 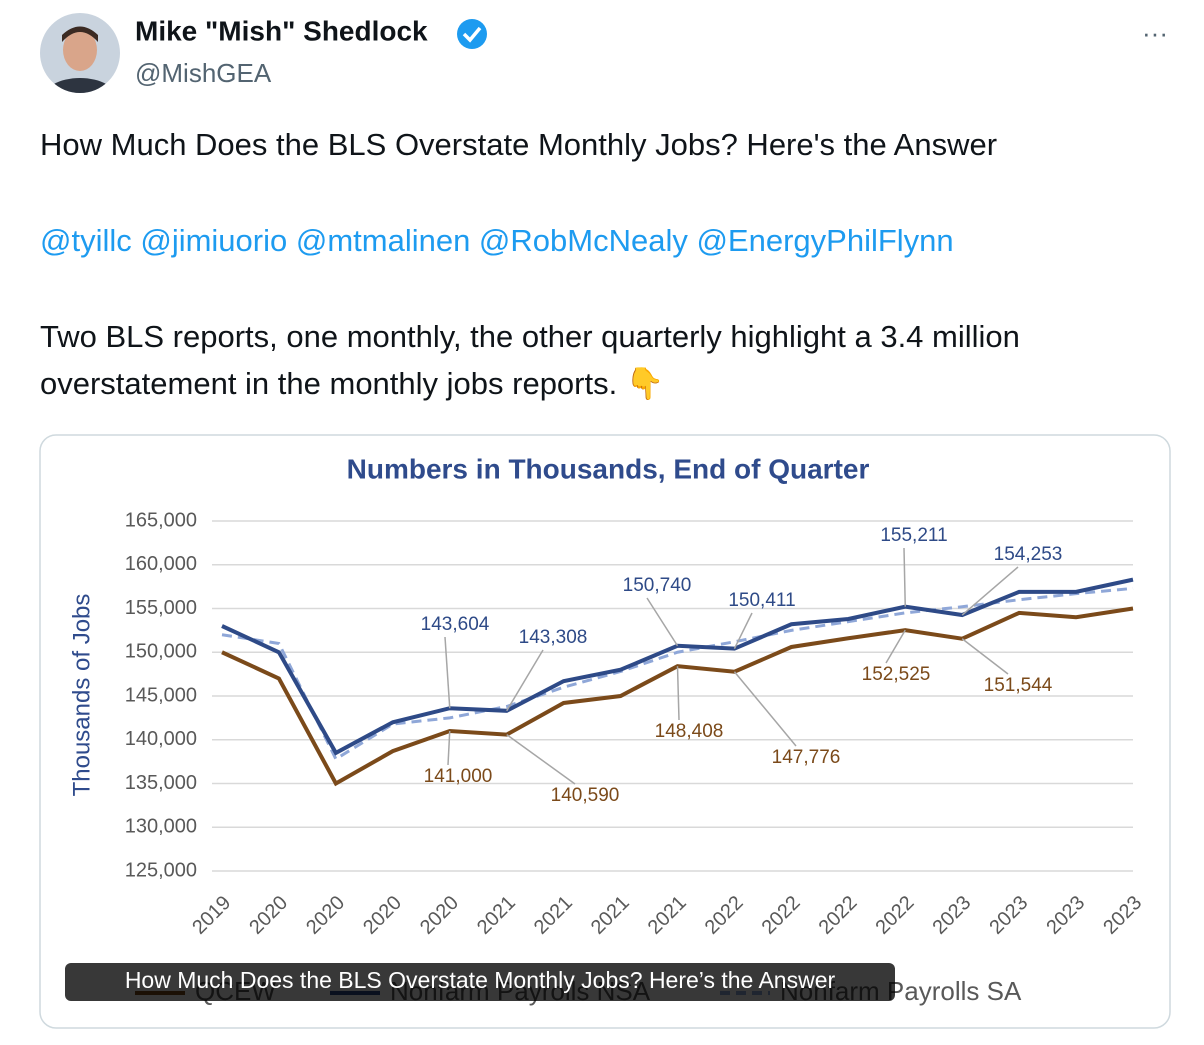 What do you see at coordinates (161, 827) in the screenshot?
I see `y-tick-label: 130,000` at bounding box center [161, 827].